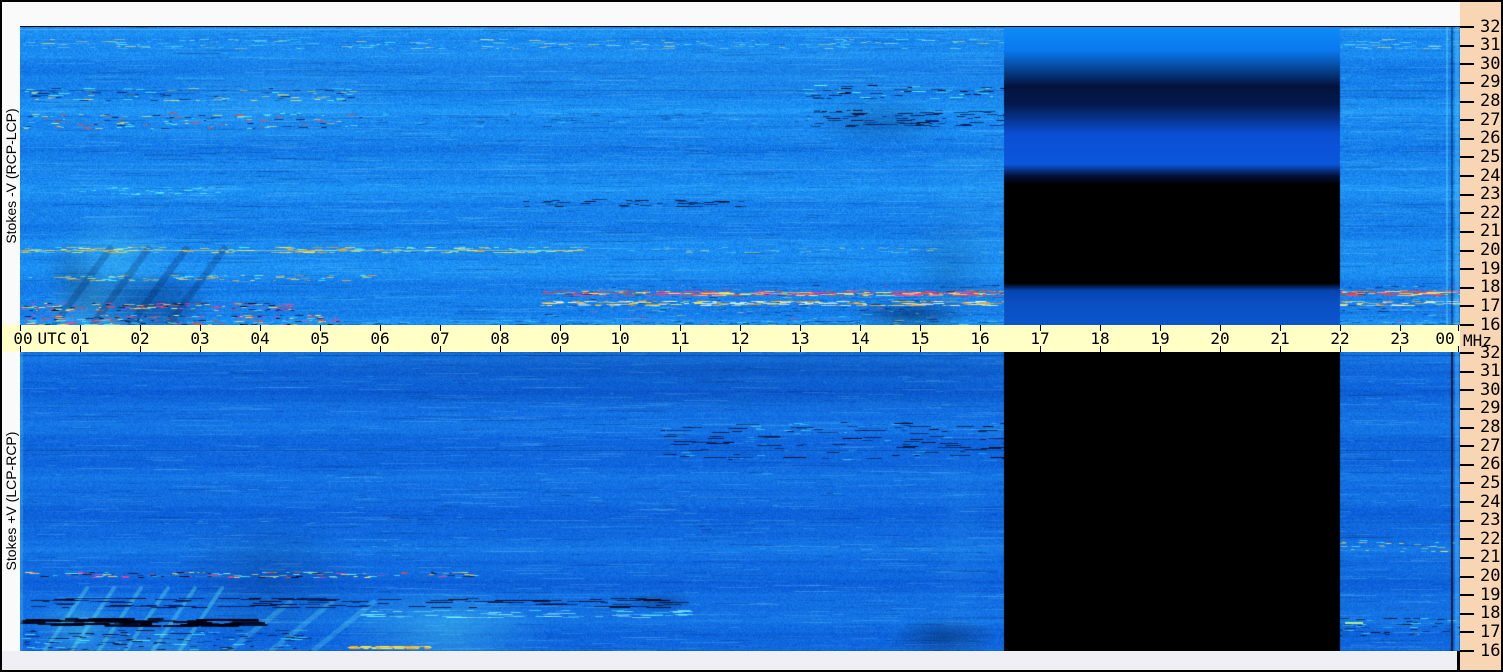 The width and height of the screenshot is (1503, 672). What do you see at coordinates (1490, 194) in the screenshot?
I see `freq-tick-label: 23` at bounding box center [1490, 194].